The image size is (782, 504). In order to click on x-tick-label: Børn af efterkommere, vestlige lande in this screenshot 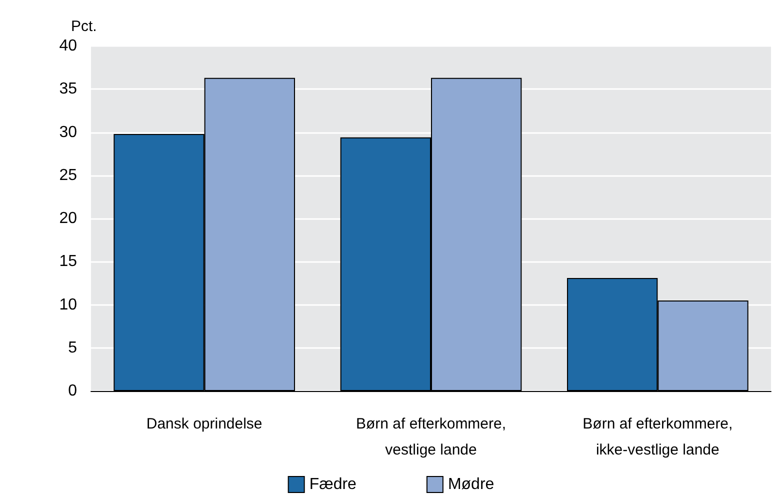, I will do `click(431, 437)`.